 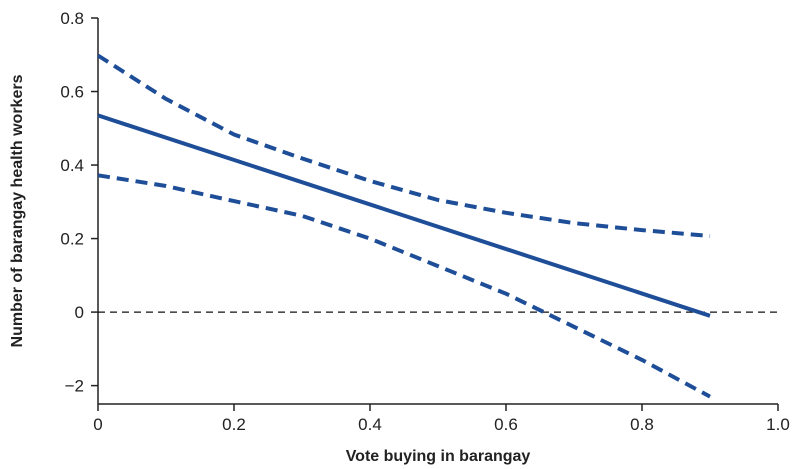 I want to click on y-tick-label: 0.6, so click(x=72, y=92).